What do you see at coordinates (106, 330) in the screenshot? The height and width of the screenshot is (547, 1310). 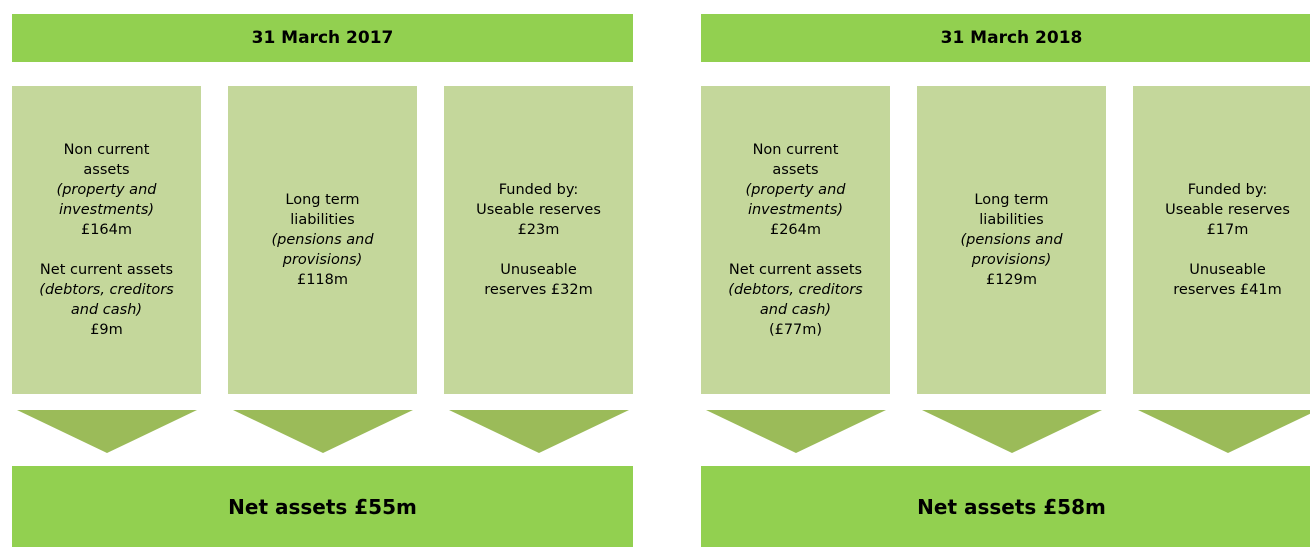 I see `box-line: £9m` at bounding box center [106, 330].